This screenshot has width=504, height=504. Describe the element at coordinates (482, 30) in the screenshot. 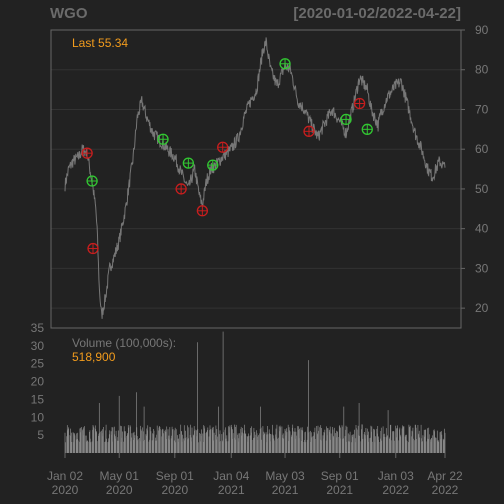

I see `price-tick-label: 90` at that location.